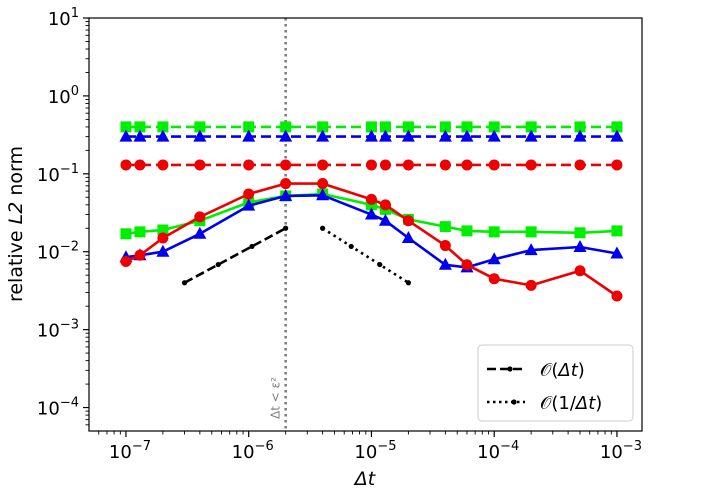 This screenshot has width=718, height=492. What do you see at coordinates (375, 451) in the screenshot?
I see `x-tick-label-2: 10⁻⁵` at bounding box center [375, 451].